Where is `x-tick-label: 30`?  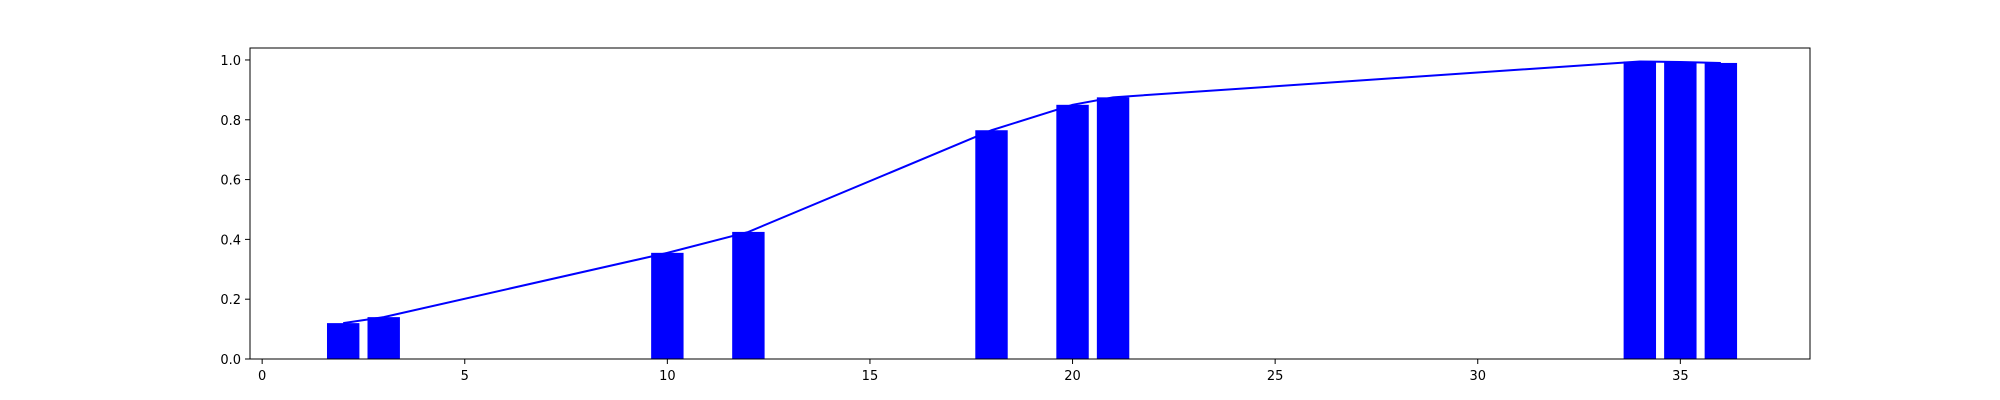 x-tick-label: 30 is located at coordinates (1477, 376).